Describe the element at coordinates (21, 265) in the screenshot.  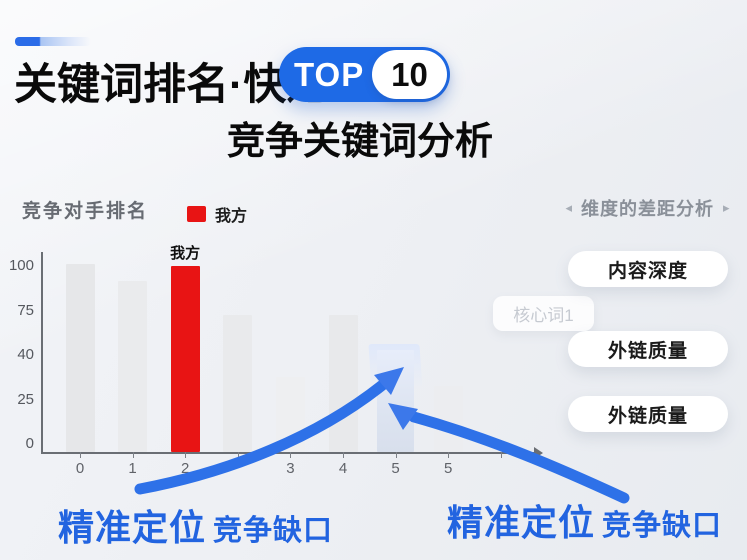
I see `y-tick-label: 100` at that location.